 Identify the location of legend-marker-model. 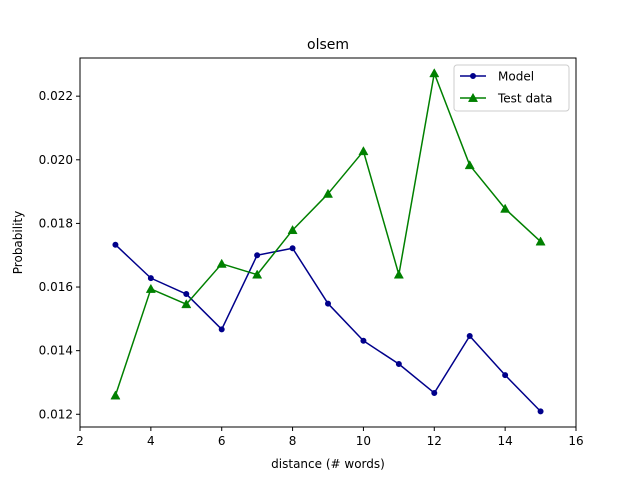
(473, 76).